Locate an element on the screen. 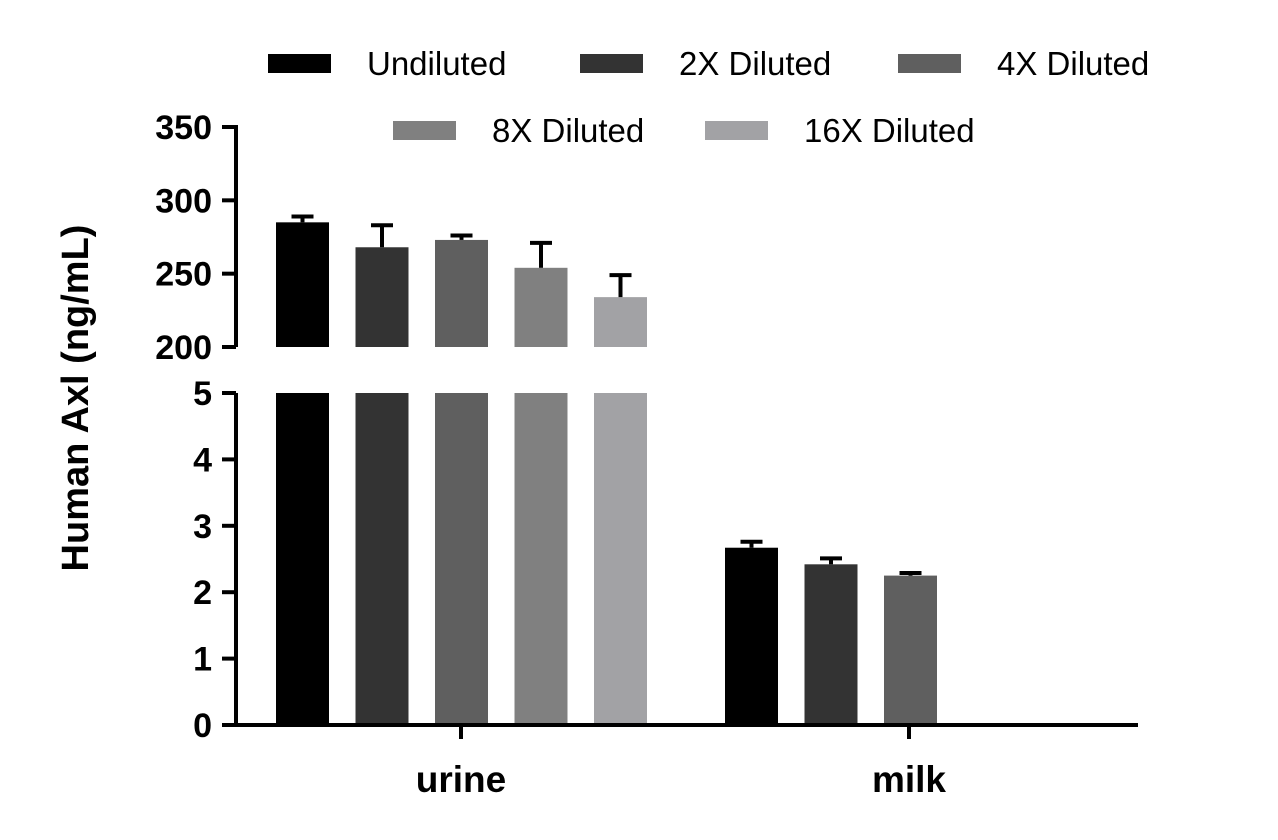 This screenshot has width=1278, height=840. bar-urine-undiluted is located at coordinates (302, 284).